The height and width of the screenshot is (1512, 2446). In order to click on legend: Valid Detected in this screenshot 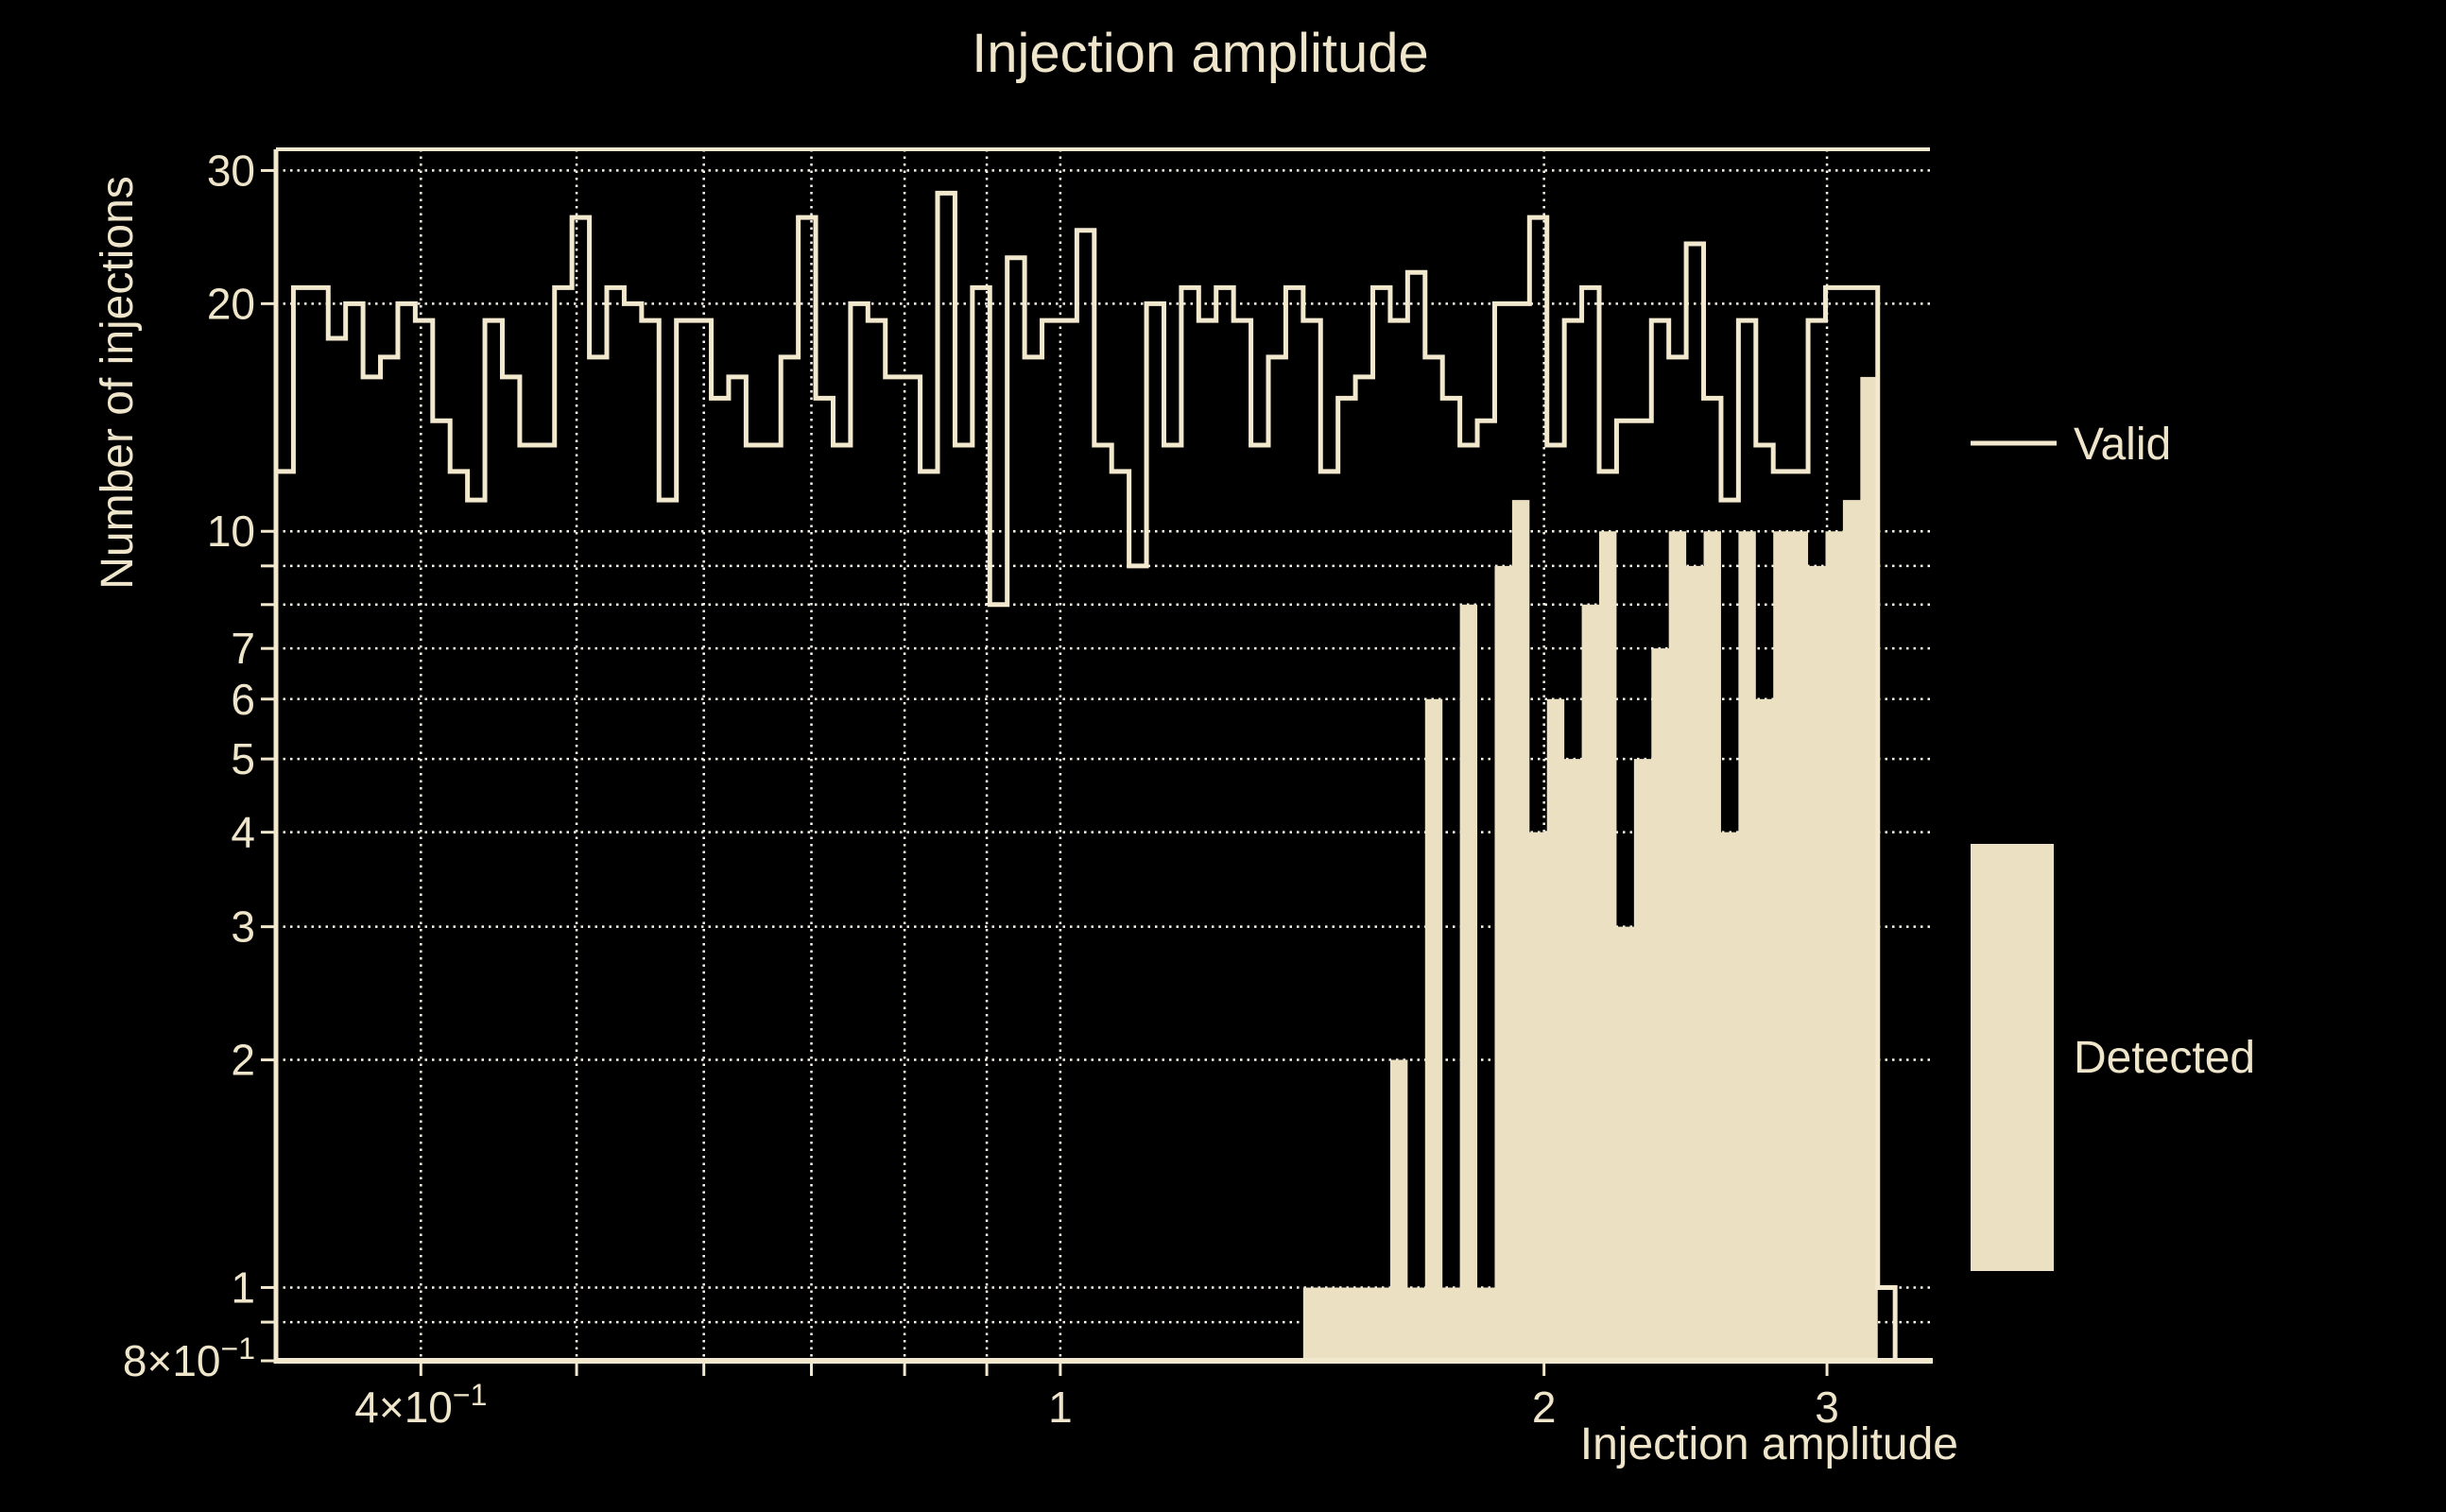, I will do `click(2113, 845)`.